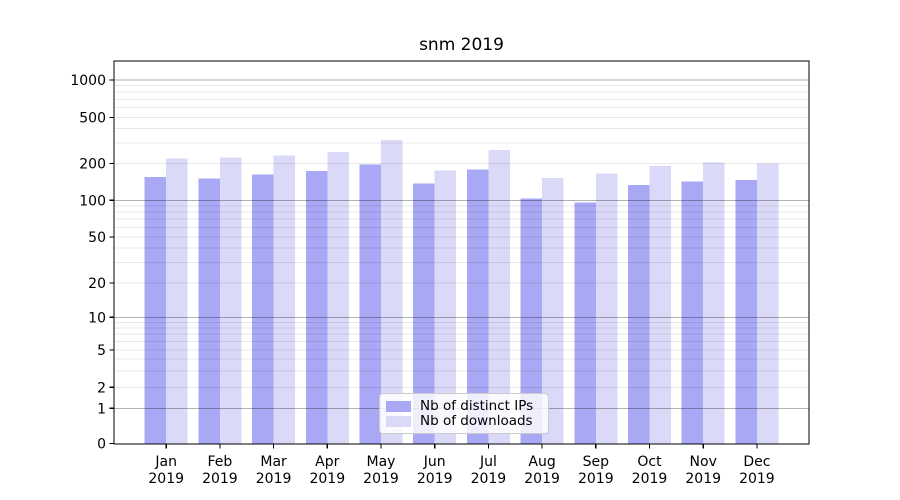 This screenshot has height=500, width=900. Describe the element at coordinates (434, 462) in the screenshot. I see `x-tick-label-month: Jun` at that location.